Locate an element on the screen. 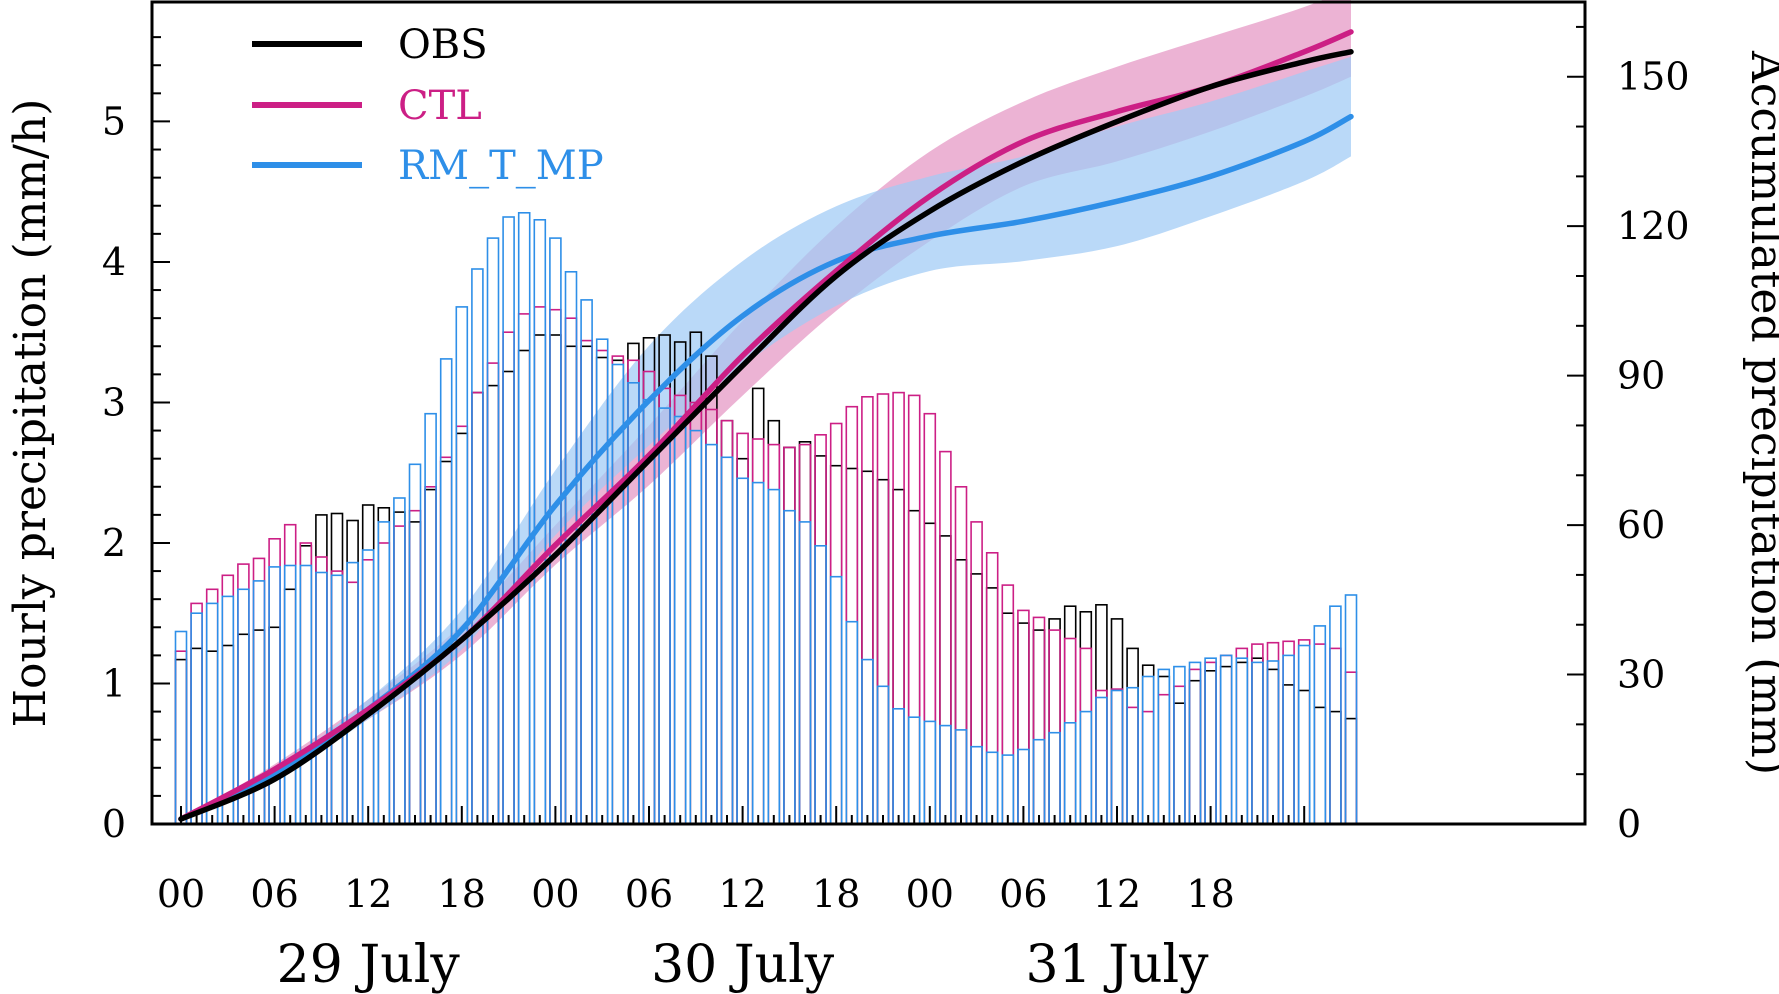 This screenshot has width=1779, height=994. right-tick-label: 90 is located at coordinates (1641, 376).